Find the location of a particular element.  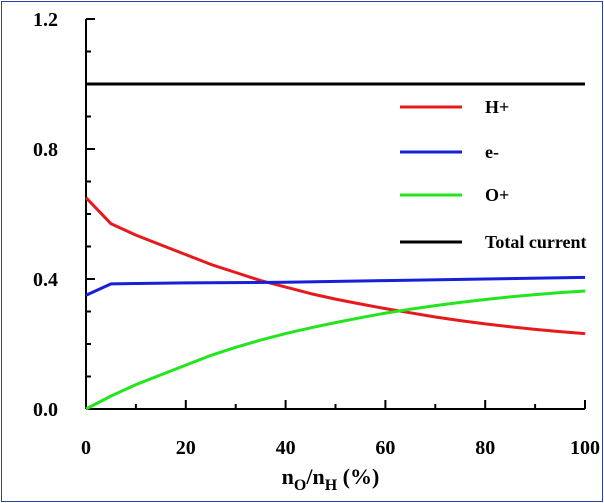

y-tick-label: 1.2 is located at coordinates (45, 20).